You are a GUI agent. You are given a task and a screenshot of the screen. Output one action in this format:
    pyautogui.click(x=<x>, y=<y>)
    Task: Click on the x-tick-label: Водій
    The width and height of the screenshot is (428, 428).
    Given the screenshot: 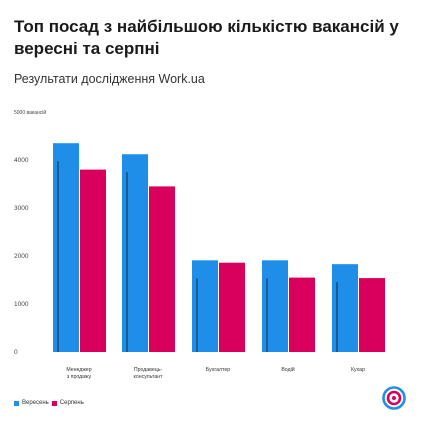 What is the action you would take?
    pyautogui.click(x=287, y=369)
    